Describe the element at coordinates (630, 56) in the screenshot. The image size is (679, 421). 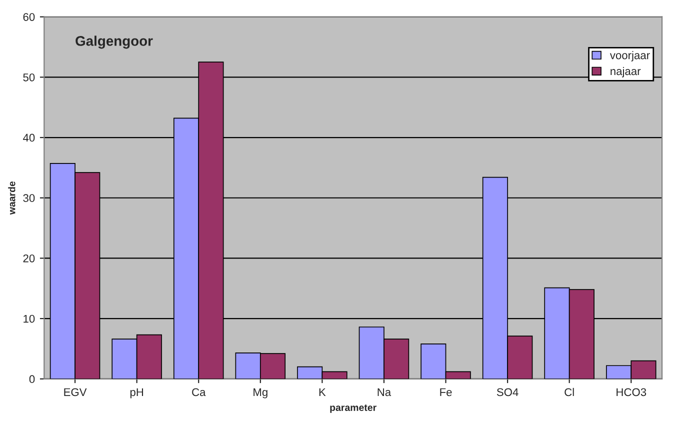
I see `legend-label: voorjaar` at that location.